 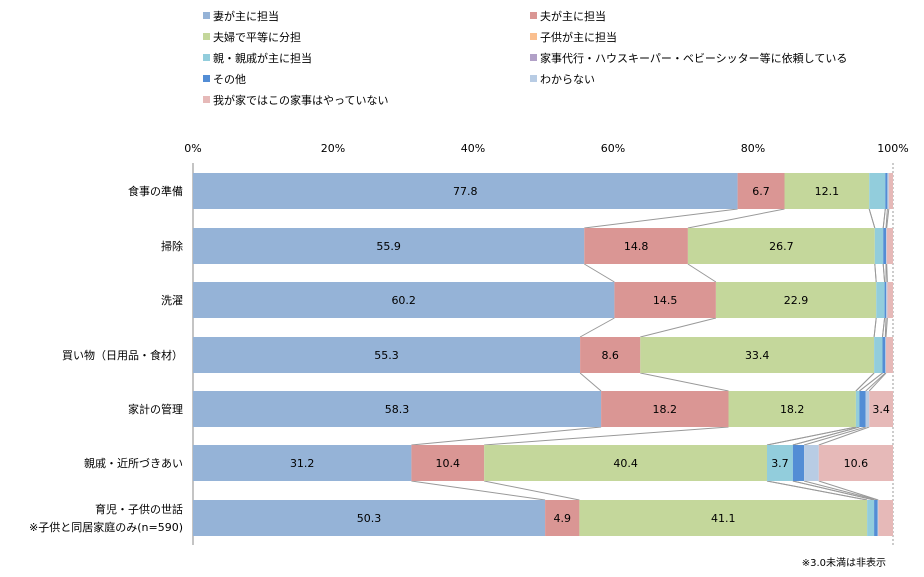 What do you see at coordinates (172, 300) in the screenshot?
I see `category-label: 洗濯` at bounding box center [172, 300].